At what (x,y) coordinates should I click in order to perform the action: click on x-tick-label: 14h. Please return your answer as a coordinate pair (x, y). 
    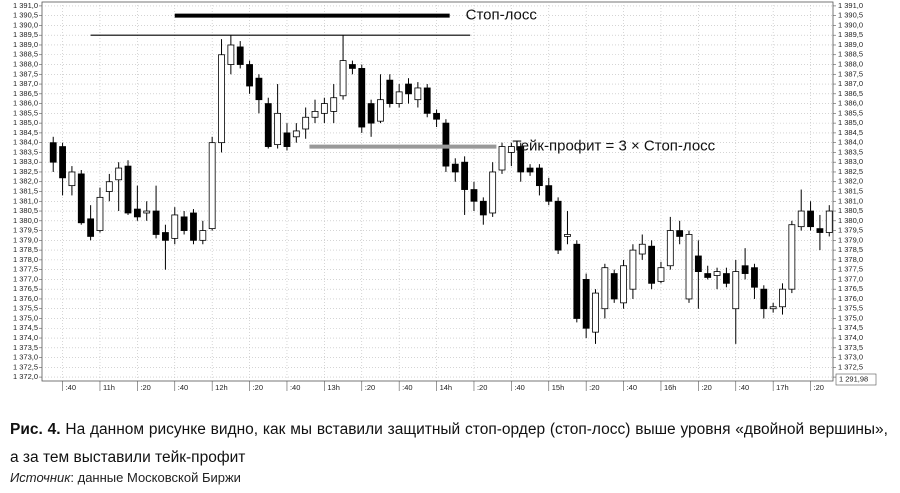
    Looking at the image, I should click on (446, 387).